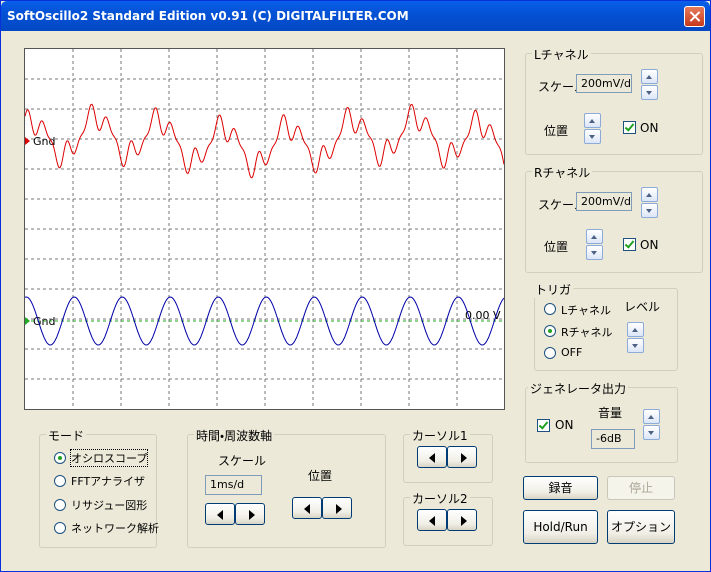  I want to click on group-title: トリガ, so click(553, 289).